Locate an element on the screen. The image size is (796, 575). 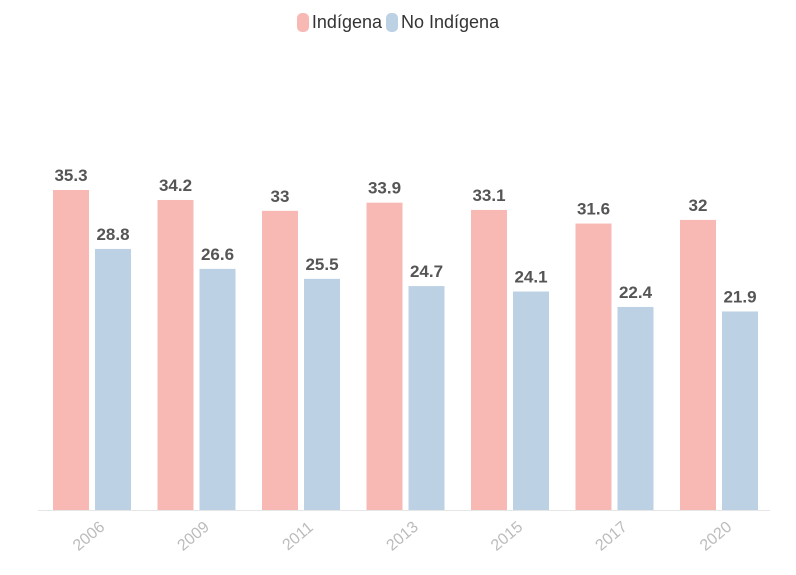
x-tick-label-2009: 2009 is located at coordinates (194, 537).